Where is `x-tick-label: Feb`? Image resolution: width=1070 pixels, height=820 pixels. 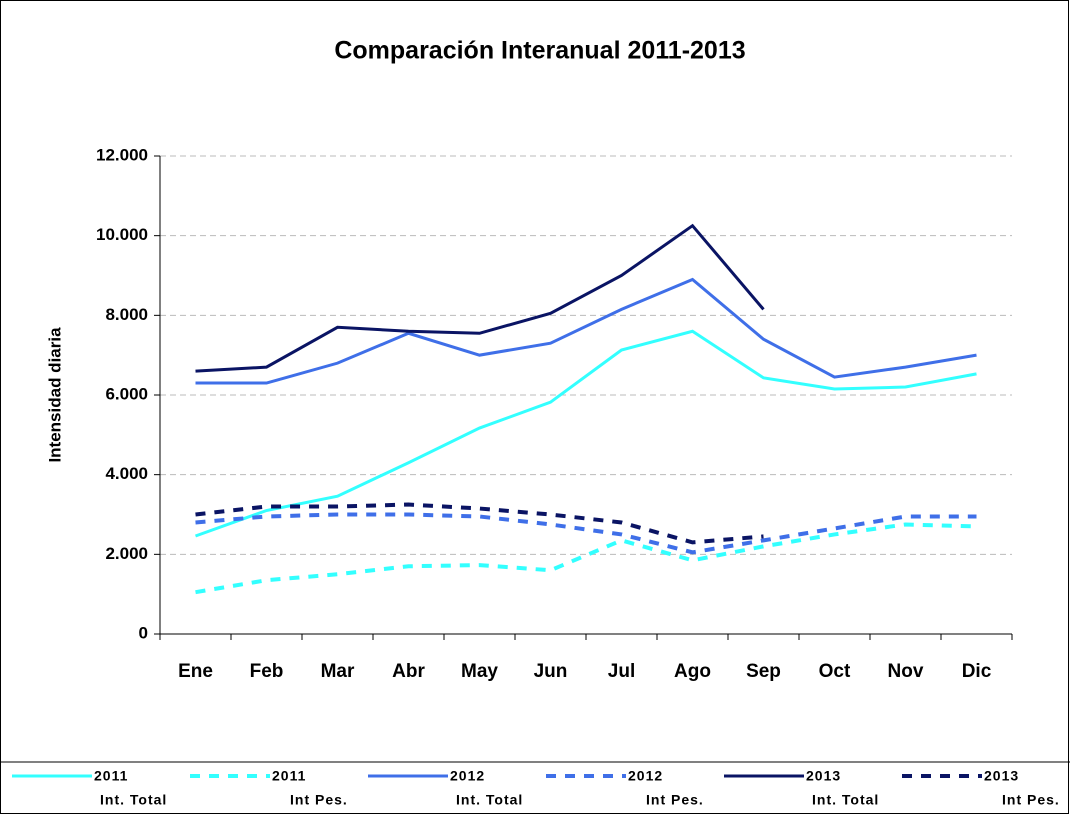 x-tick-label: Feb is located at coordinates (267, 671).